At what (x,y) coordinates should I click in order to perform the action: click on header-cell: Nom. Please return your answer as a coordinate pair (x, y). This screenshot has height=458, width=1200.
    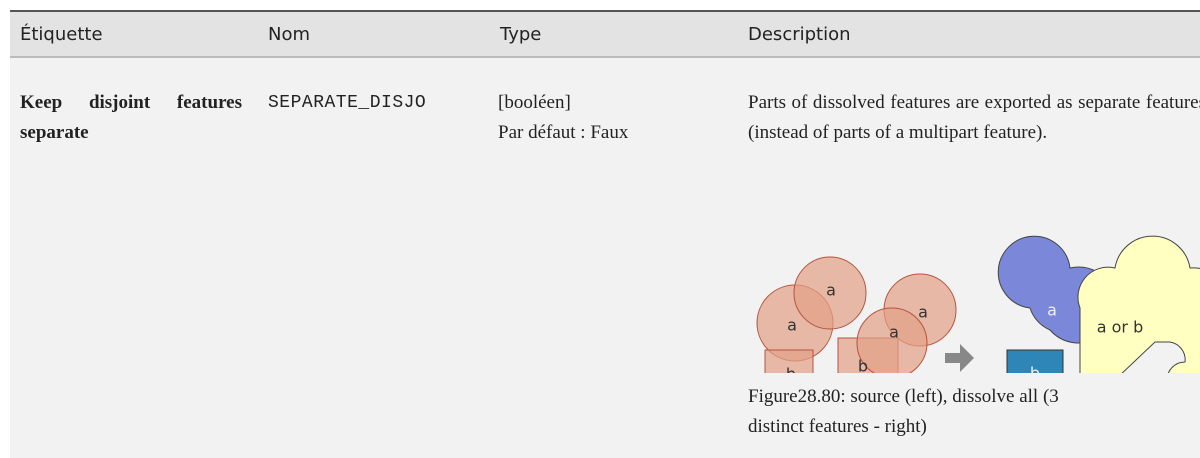
    Looking at the image, I should click on (289, 34).